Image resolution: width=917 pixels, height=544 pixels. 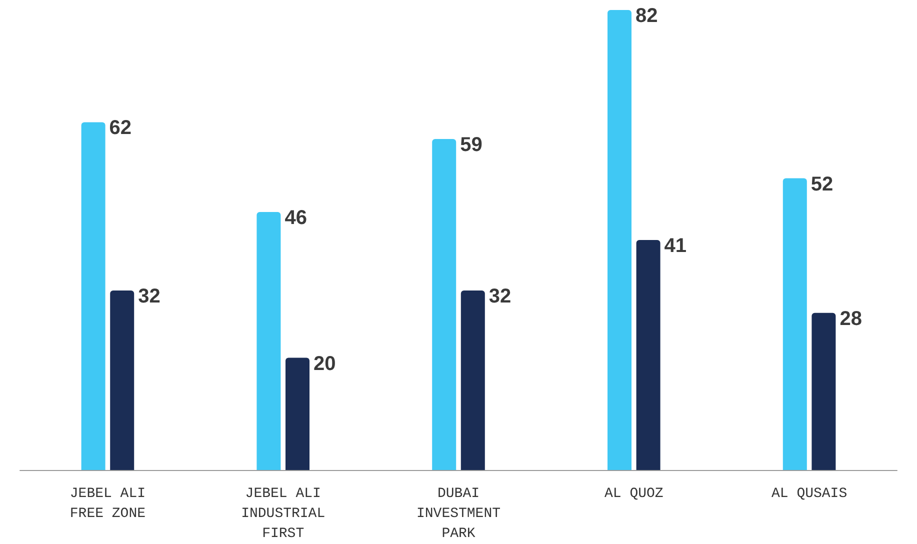 I want to click on data-label: 82, so click(x=647, y=16).